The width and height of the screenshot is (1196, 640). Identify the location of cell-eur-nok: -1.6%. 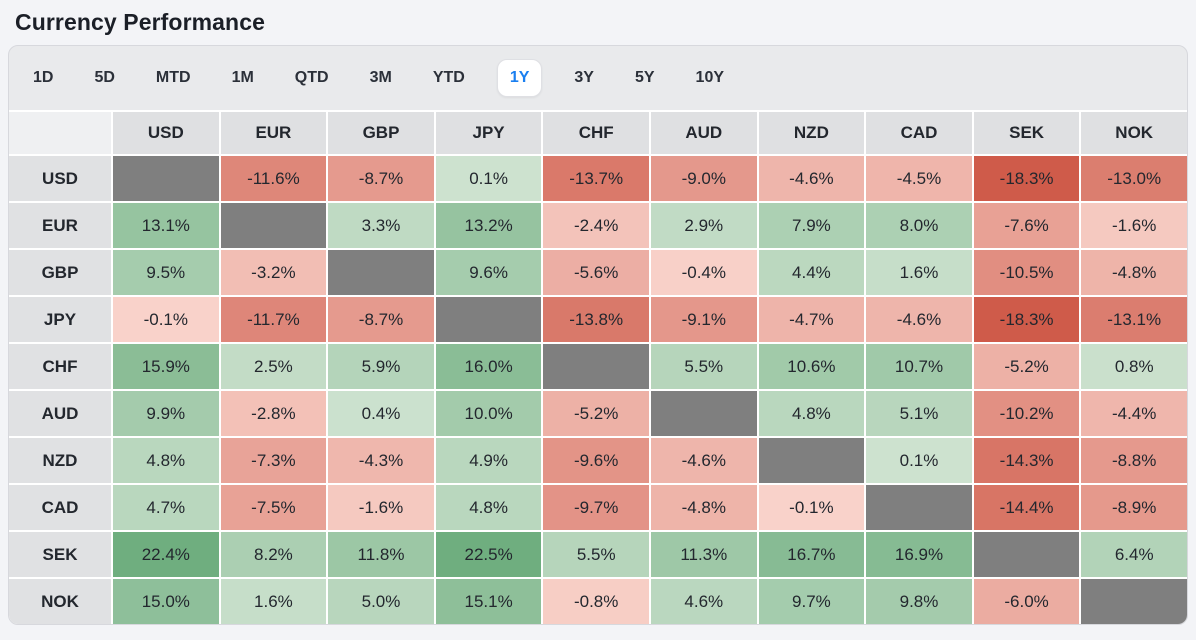
(1134, 225).